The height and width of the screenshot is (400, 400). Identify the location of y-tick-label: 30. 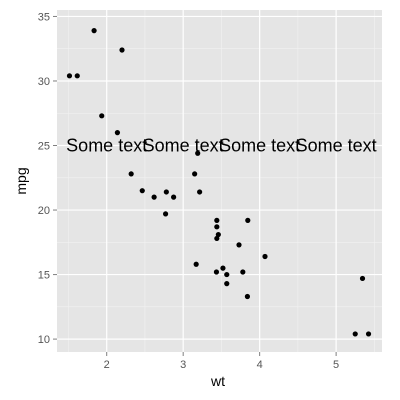
(44, 82).